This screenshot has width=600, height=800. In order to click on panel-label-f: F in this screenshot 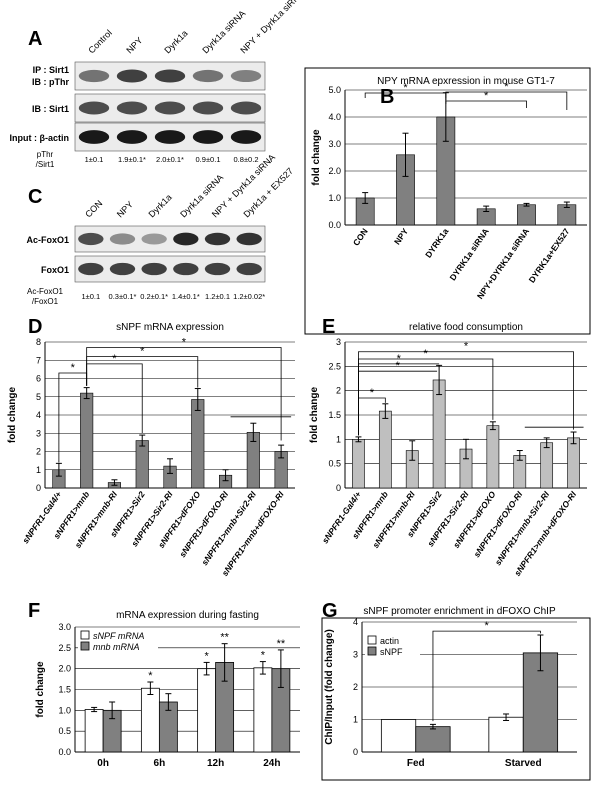, I will do `click(34, 611)`.